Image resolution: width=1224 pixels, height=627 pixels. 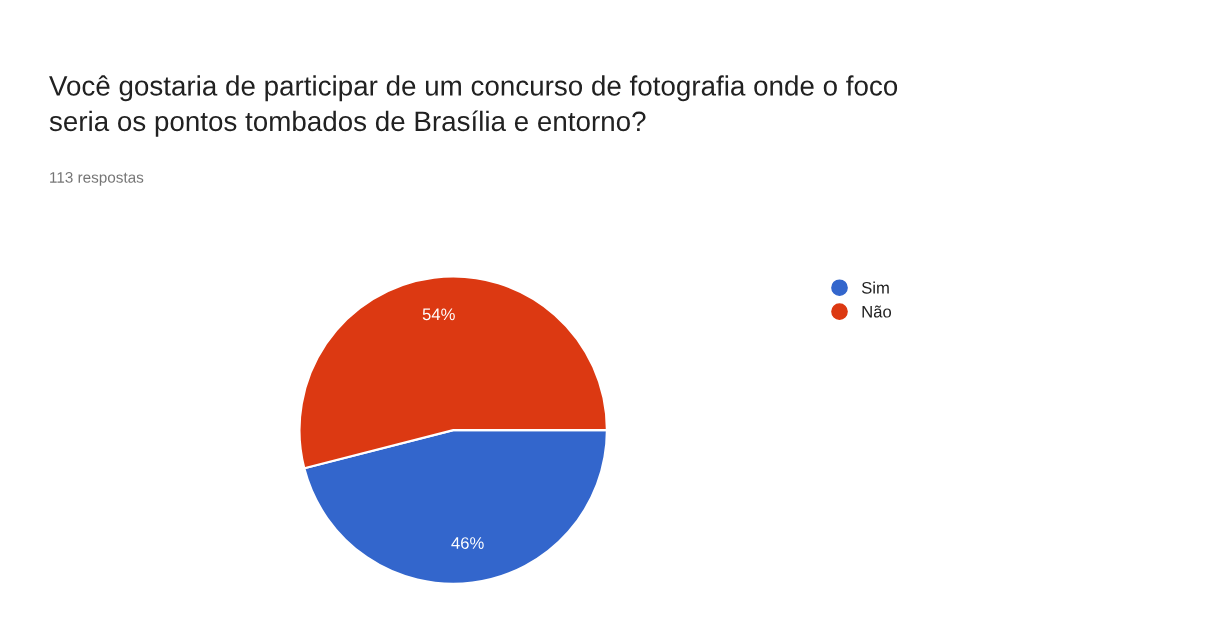 I want to click on data-label: 54%, so click(x=438, y=314).